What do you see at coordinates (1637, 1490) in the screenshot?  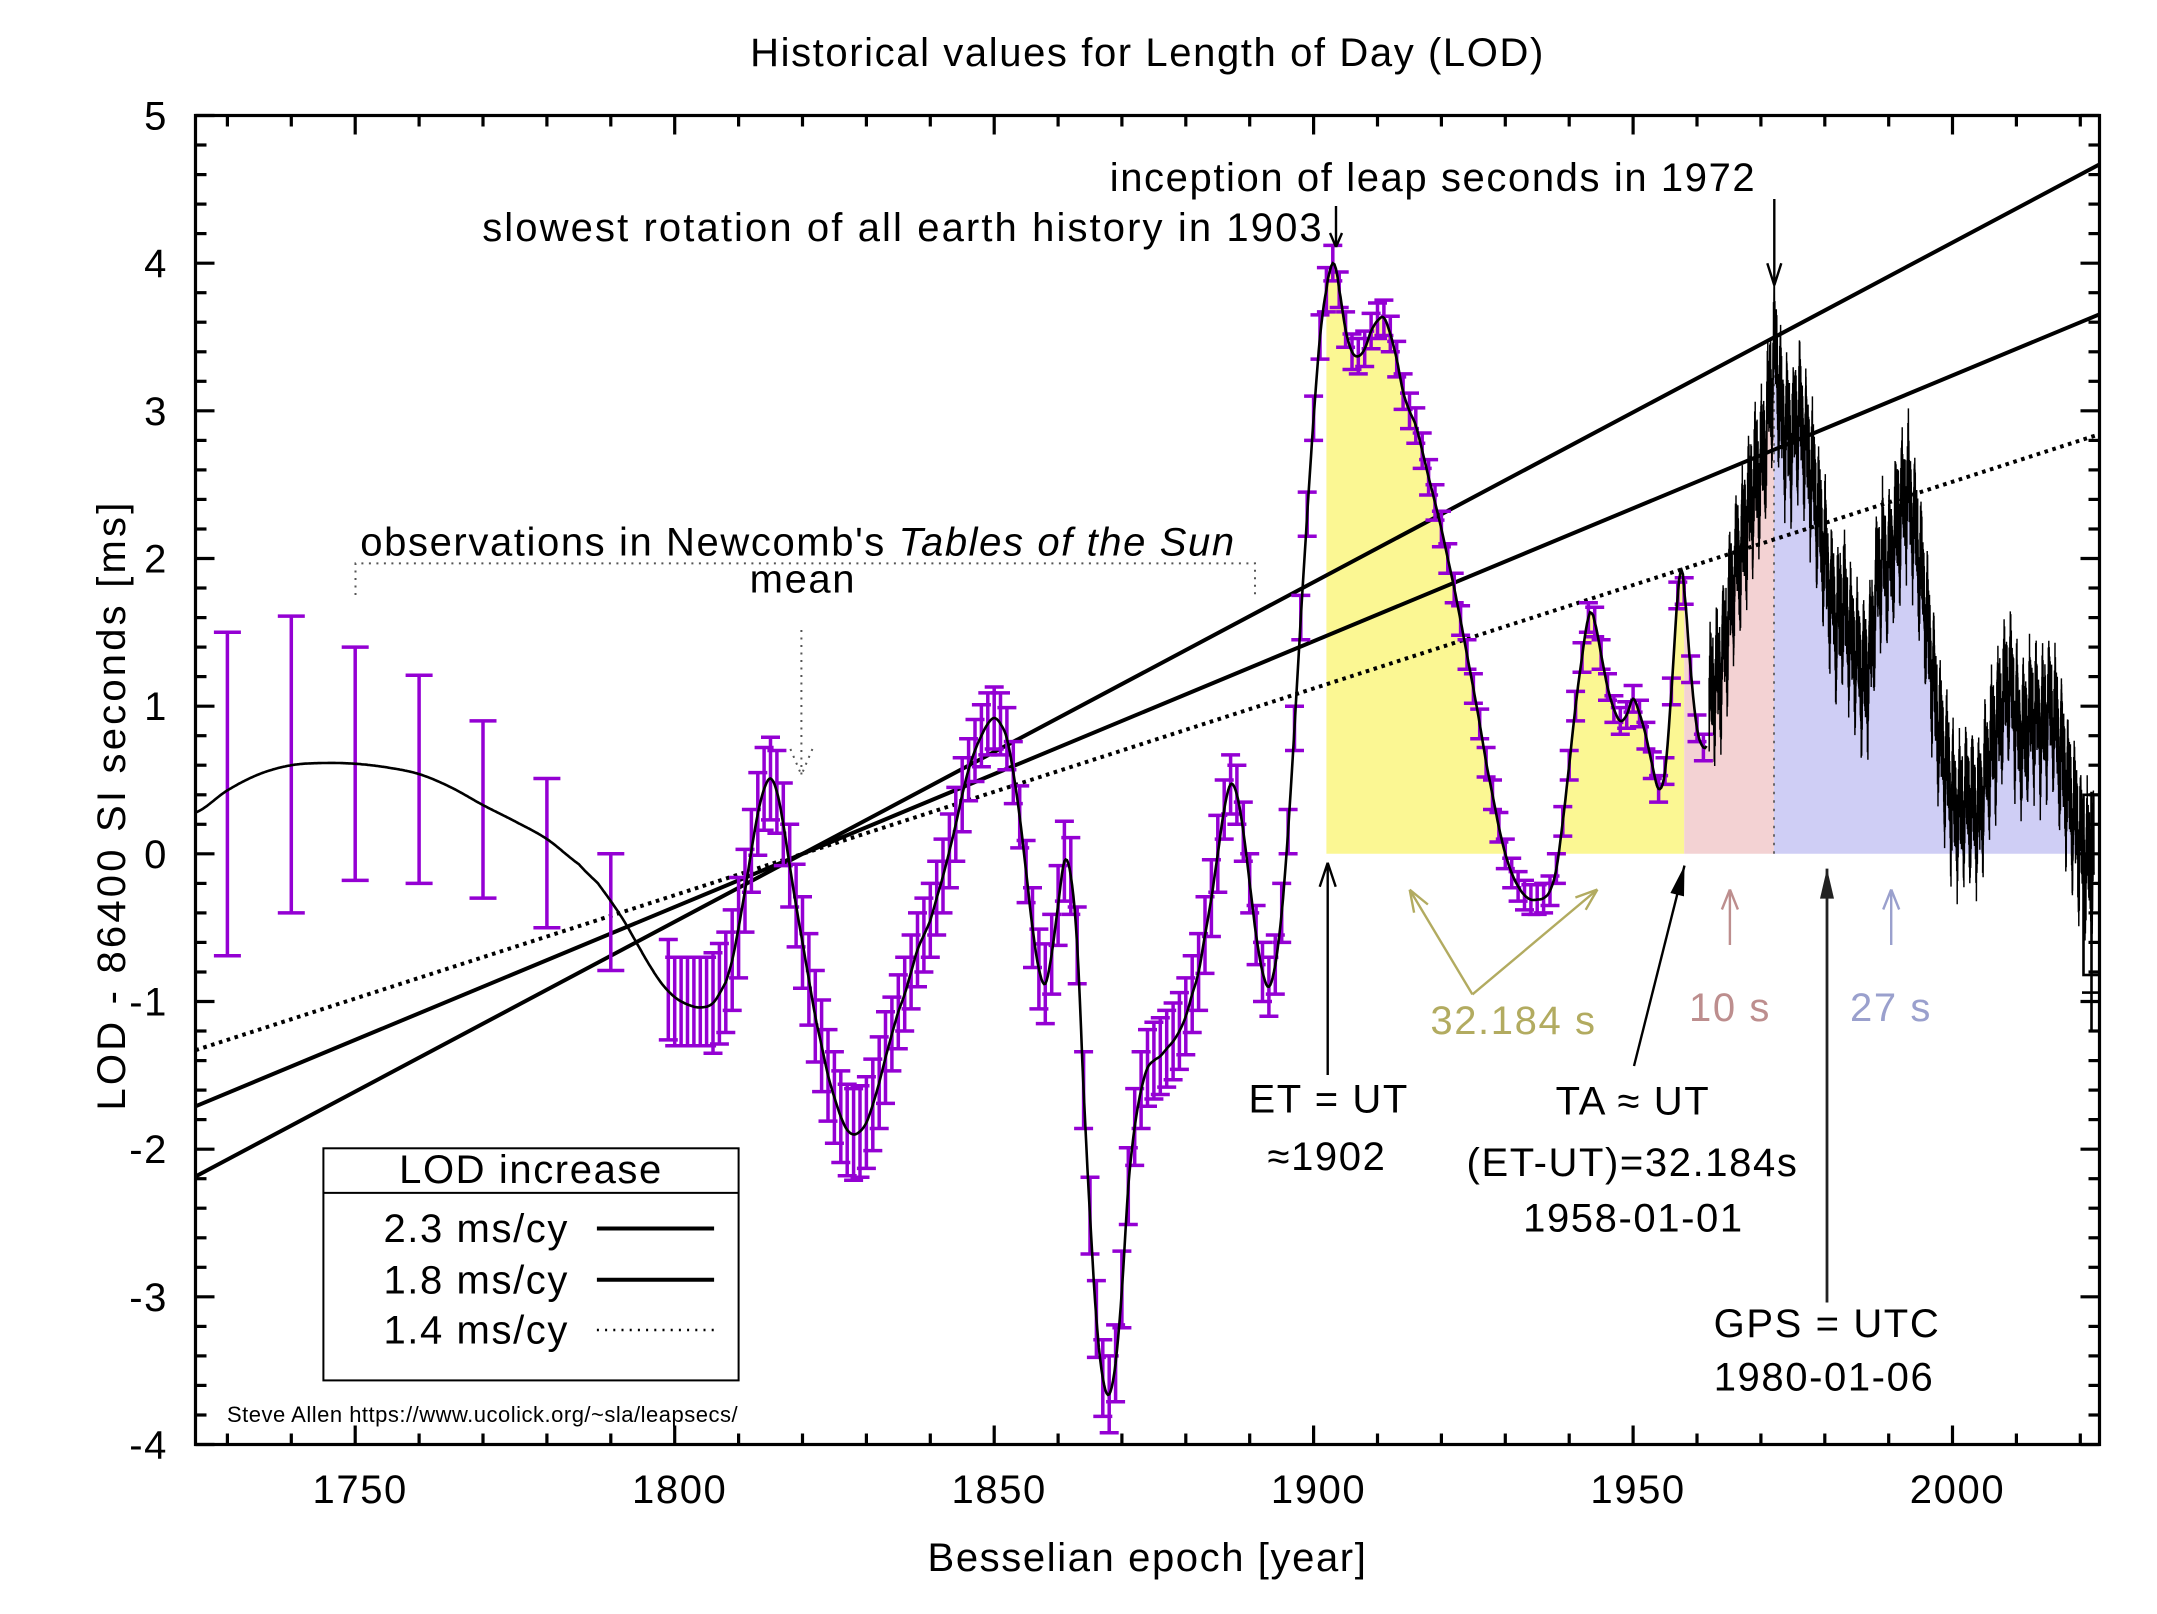 I see `svg-text: 1950` at bounding box center [1637, 1490].